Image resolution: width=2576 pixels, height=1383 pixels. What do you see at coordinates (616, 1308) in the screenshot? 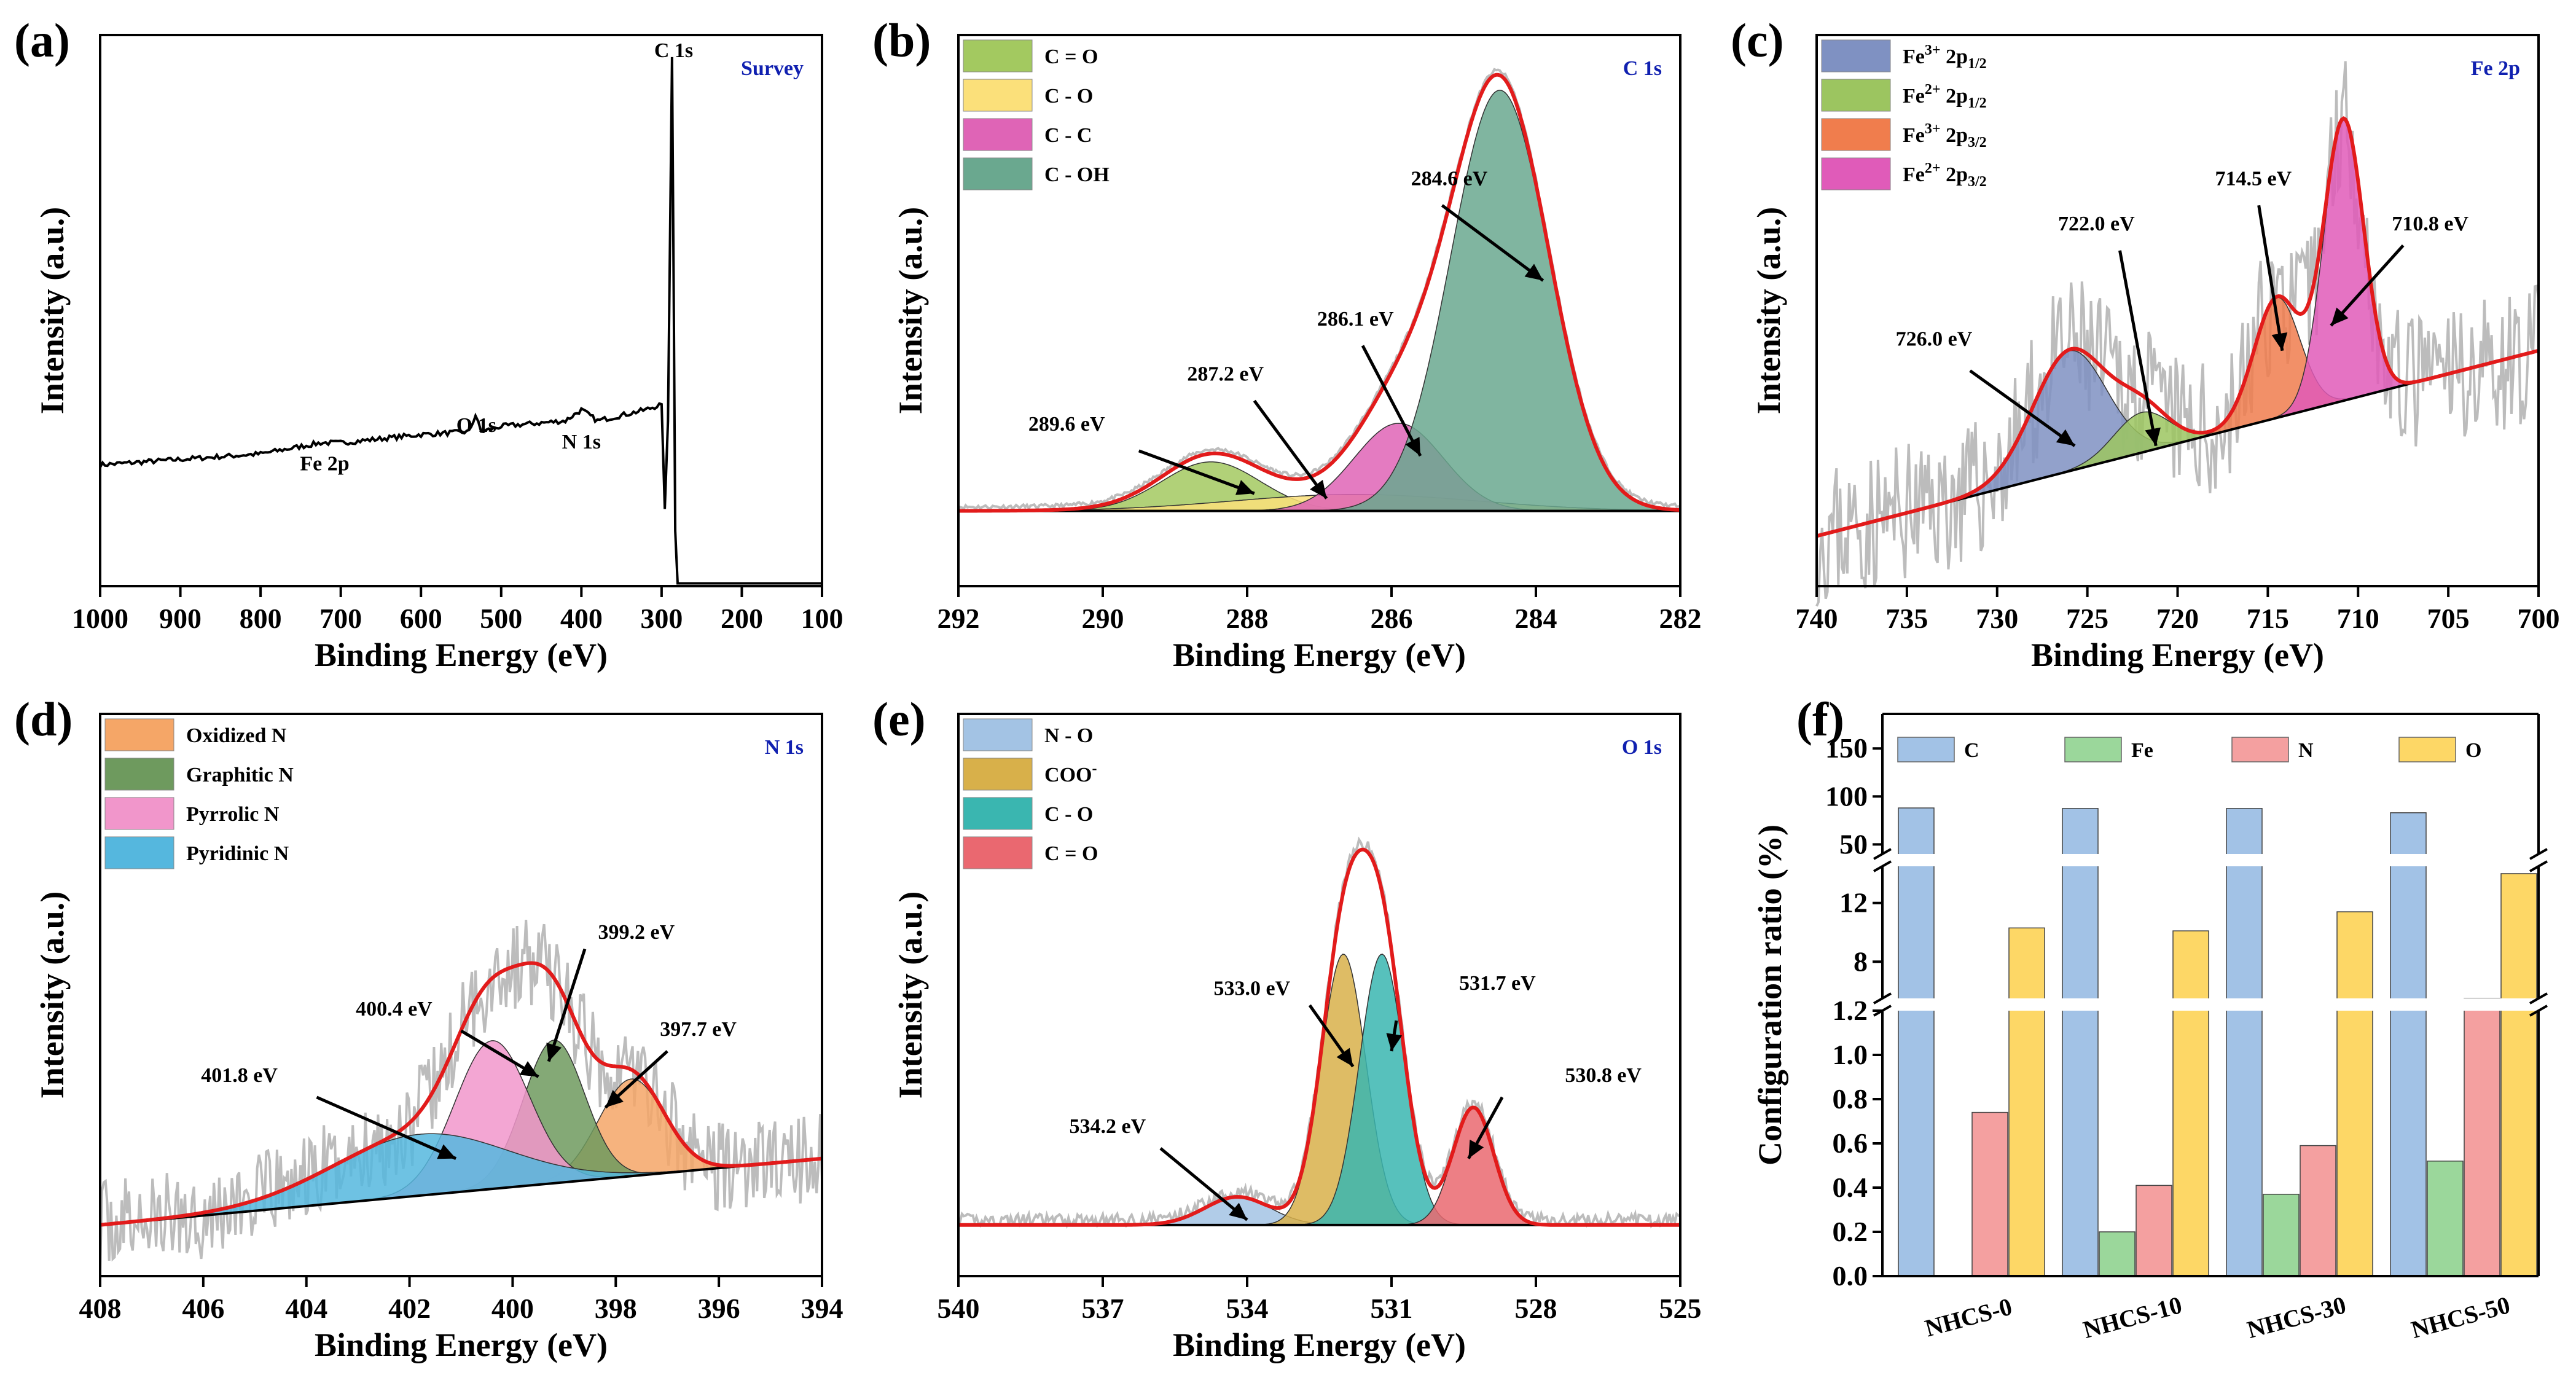
I see `panel-d-xtick-label: 398` at bounding box center [616, 1308].